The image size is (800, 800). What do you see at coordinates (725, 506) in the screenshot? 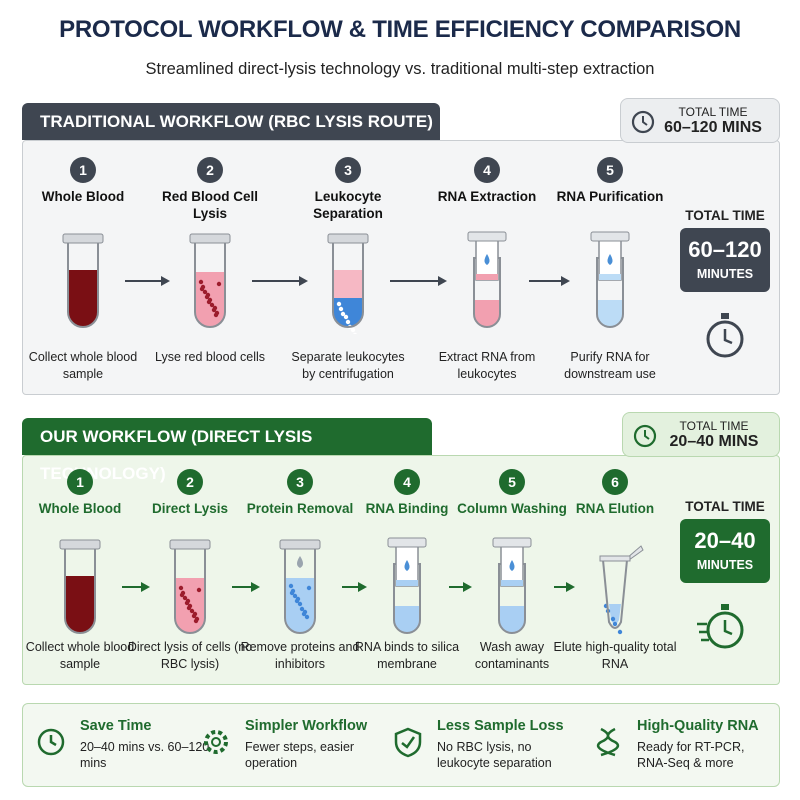
I see `total-label: TOTAL TIME` at bounding box center [725, 506].